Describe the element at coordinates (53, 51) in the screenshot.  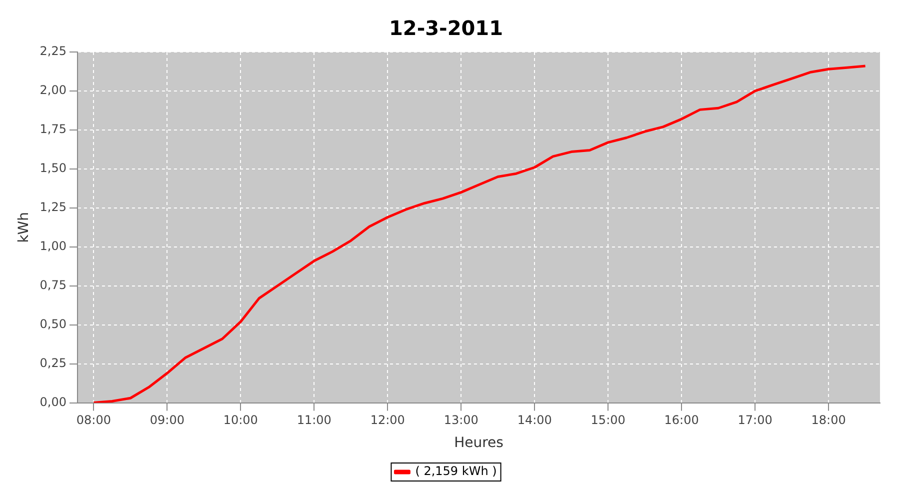
I see `y-tick-label: 2,25` at that location.